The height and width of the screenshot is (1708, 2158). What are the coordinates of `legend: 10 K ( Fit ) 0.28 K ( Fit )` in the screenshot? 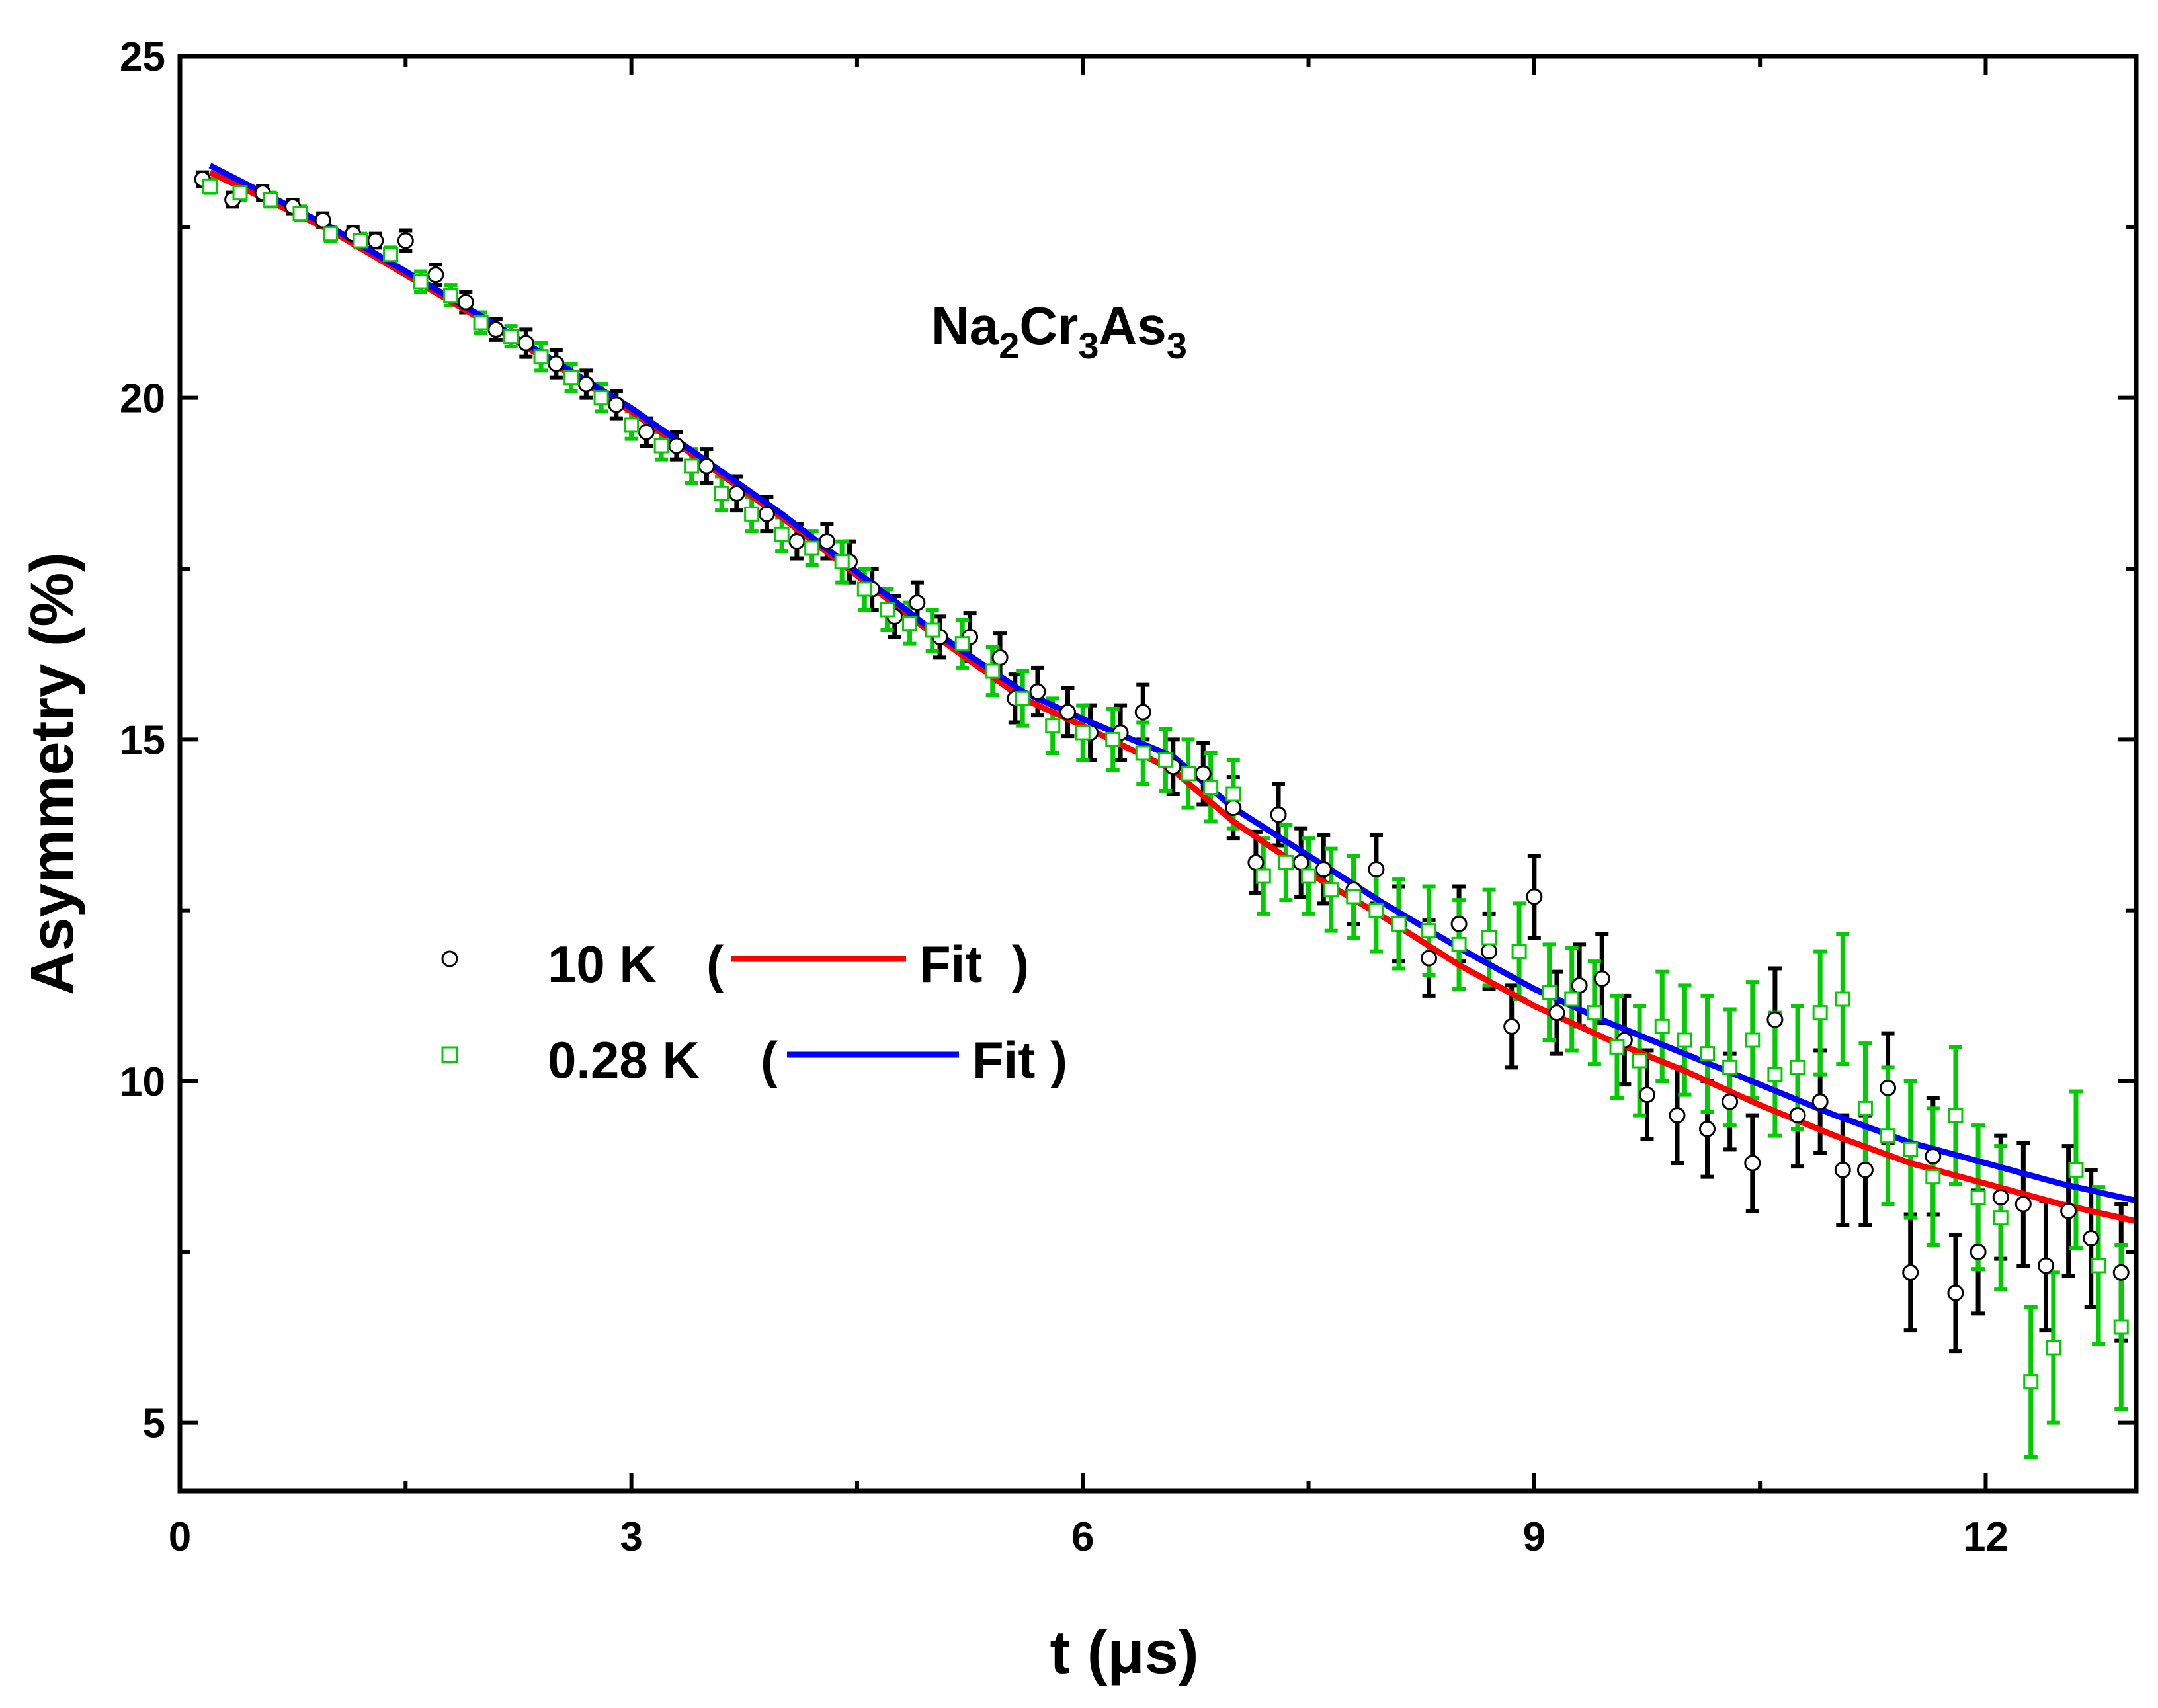 It's located at (754, 1012).